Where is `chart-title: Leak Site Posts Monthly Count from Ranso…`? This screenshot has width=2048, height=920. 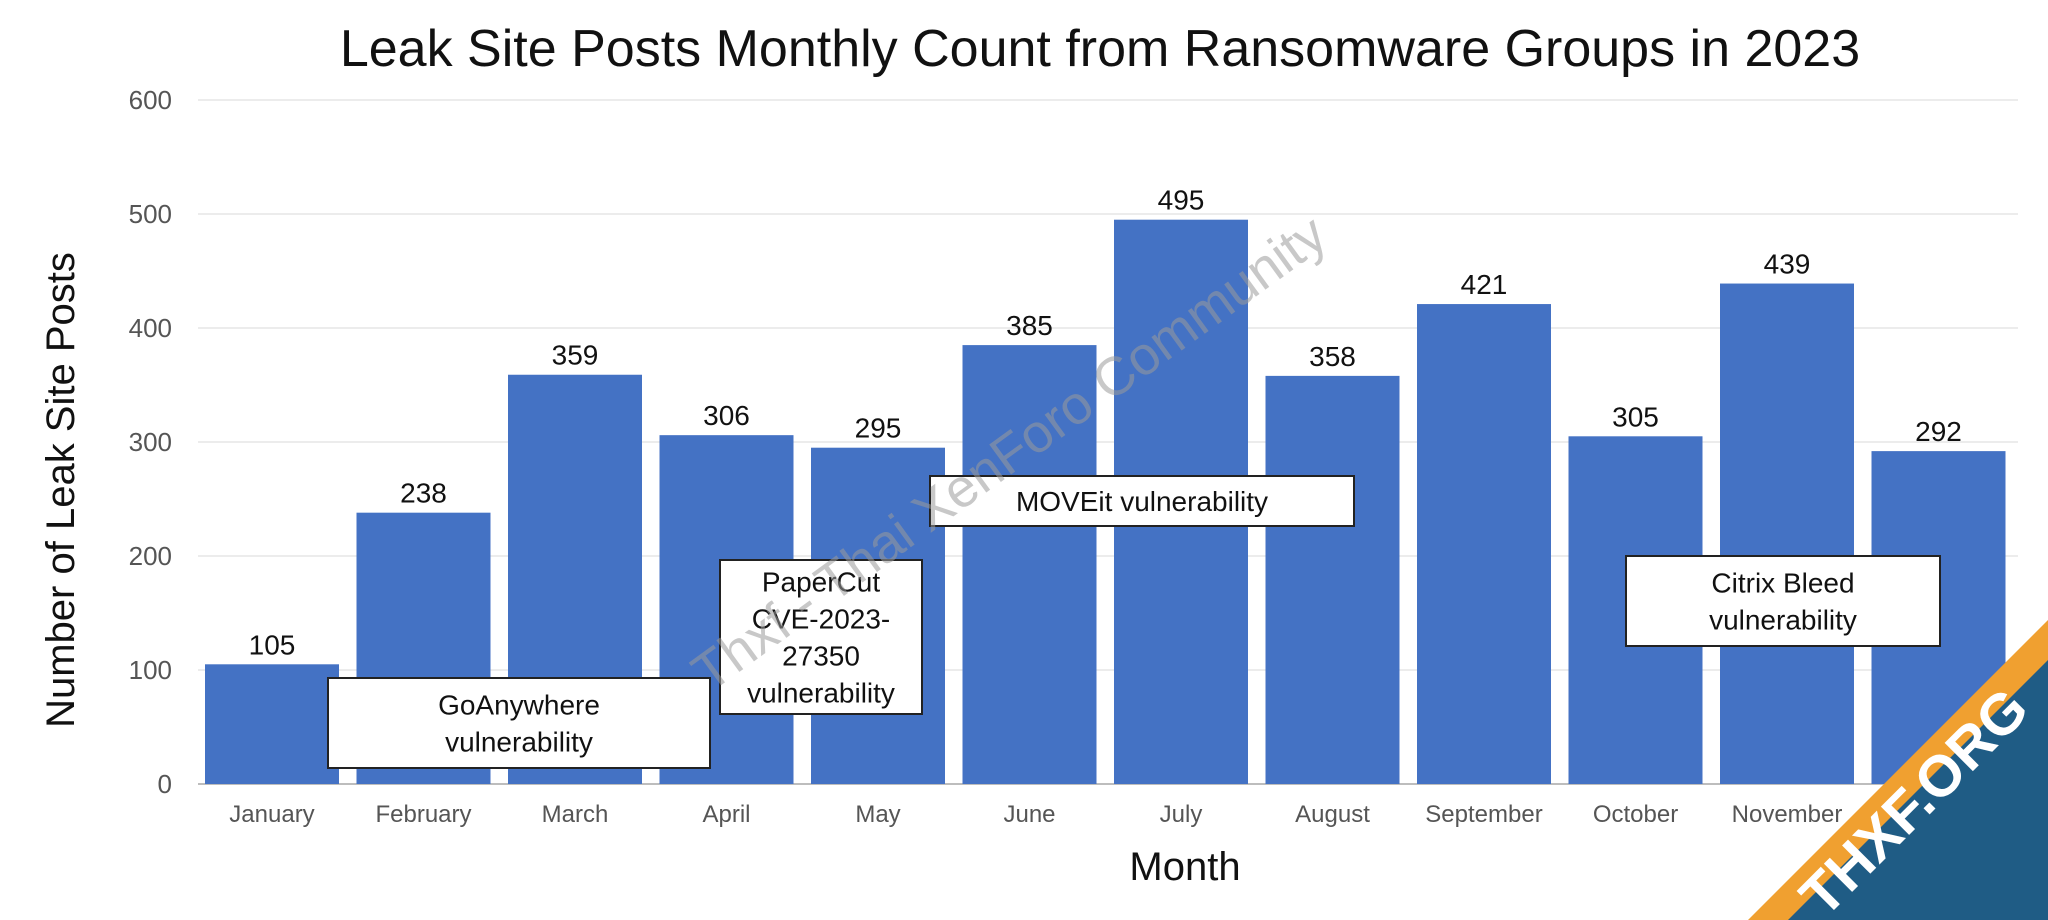
chart-title: Leak Site Posts Monthly Count from Ranso… is located at coordinates (1100, 49).